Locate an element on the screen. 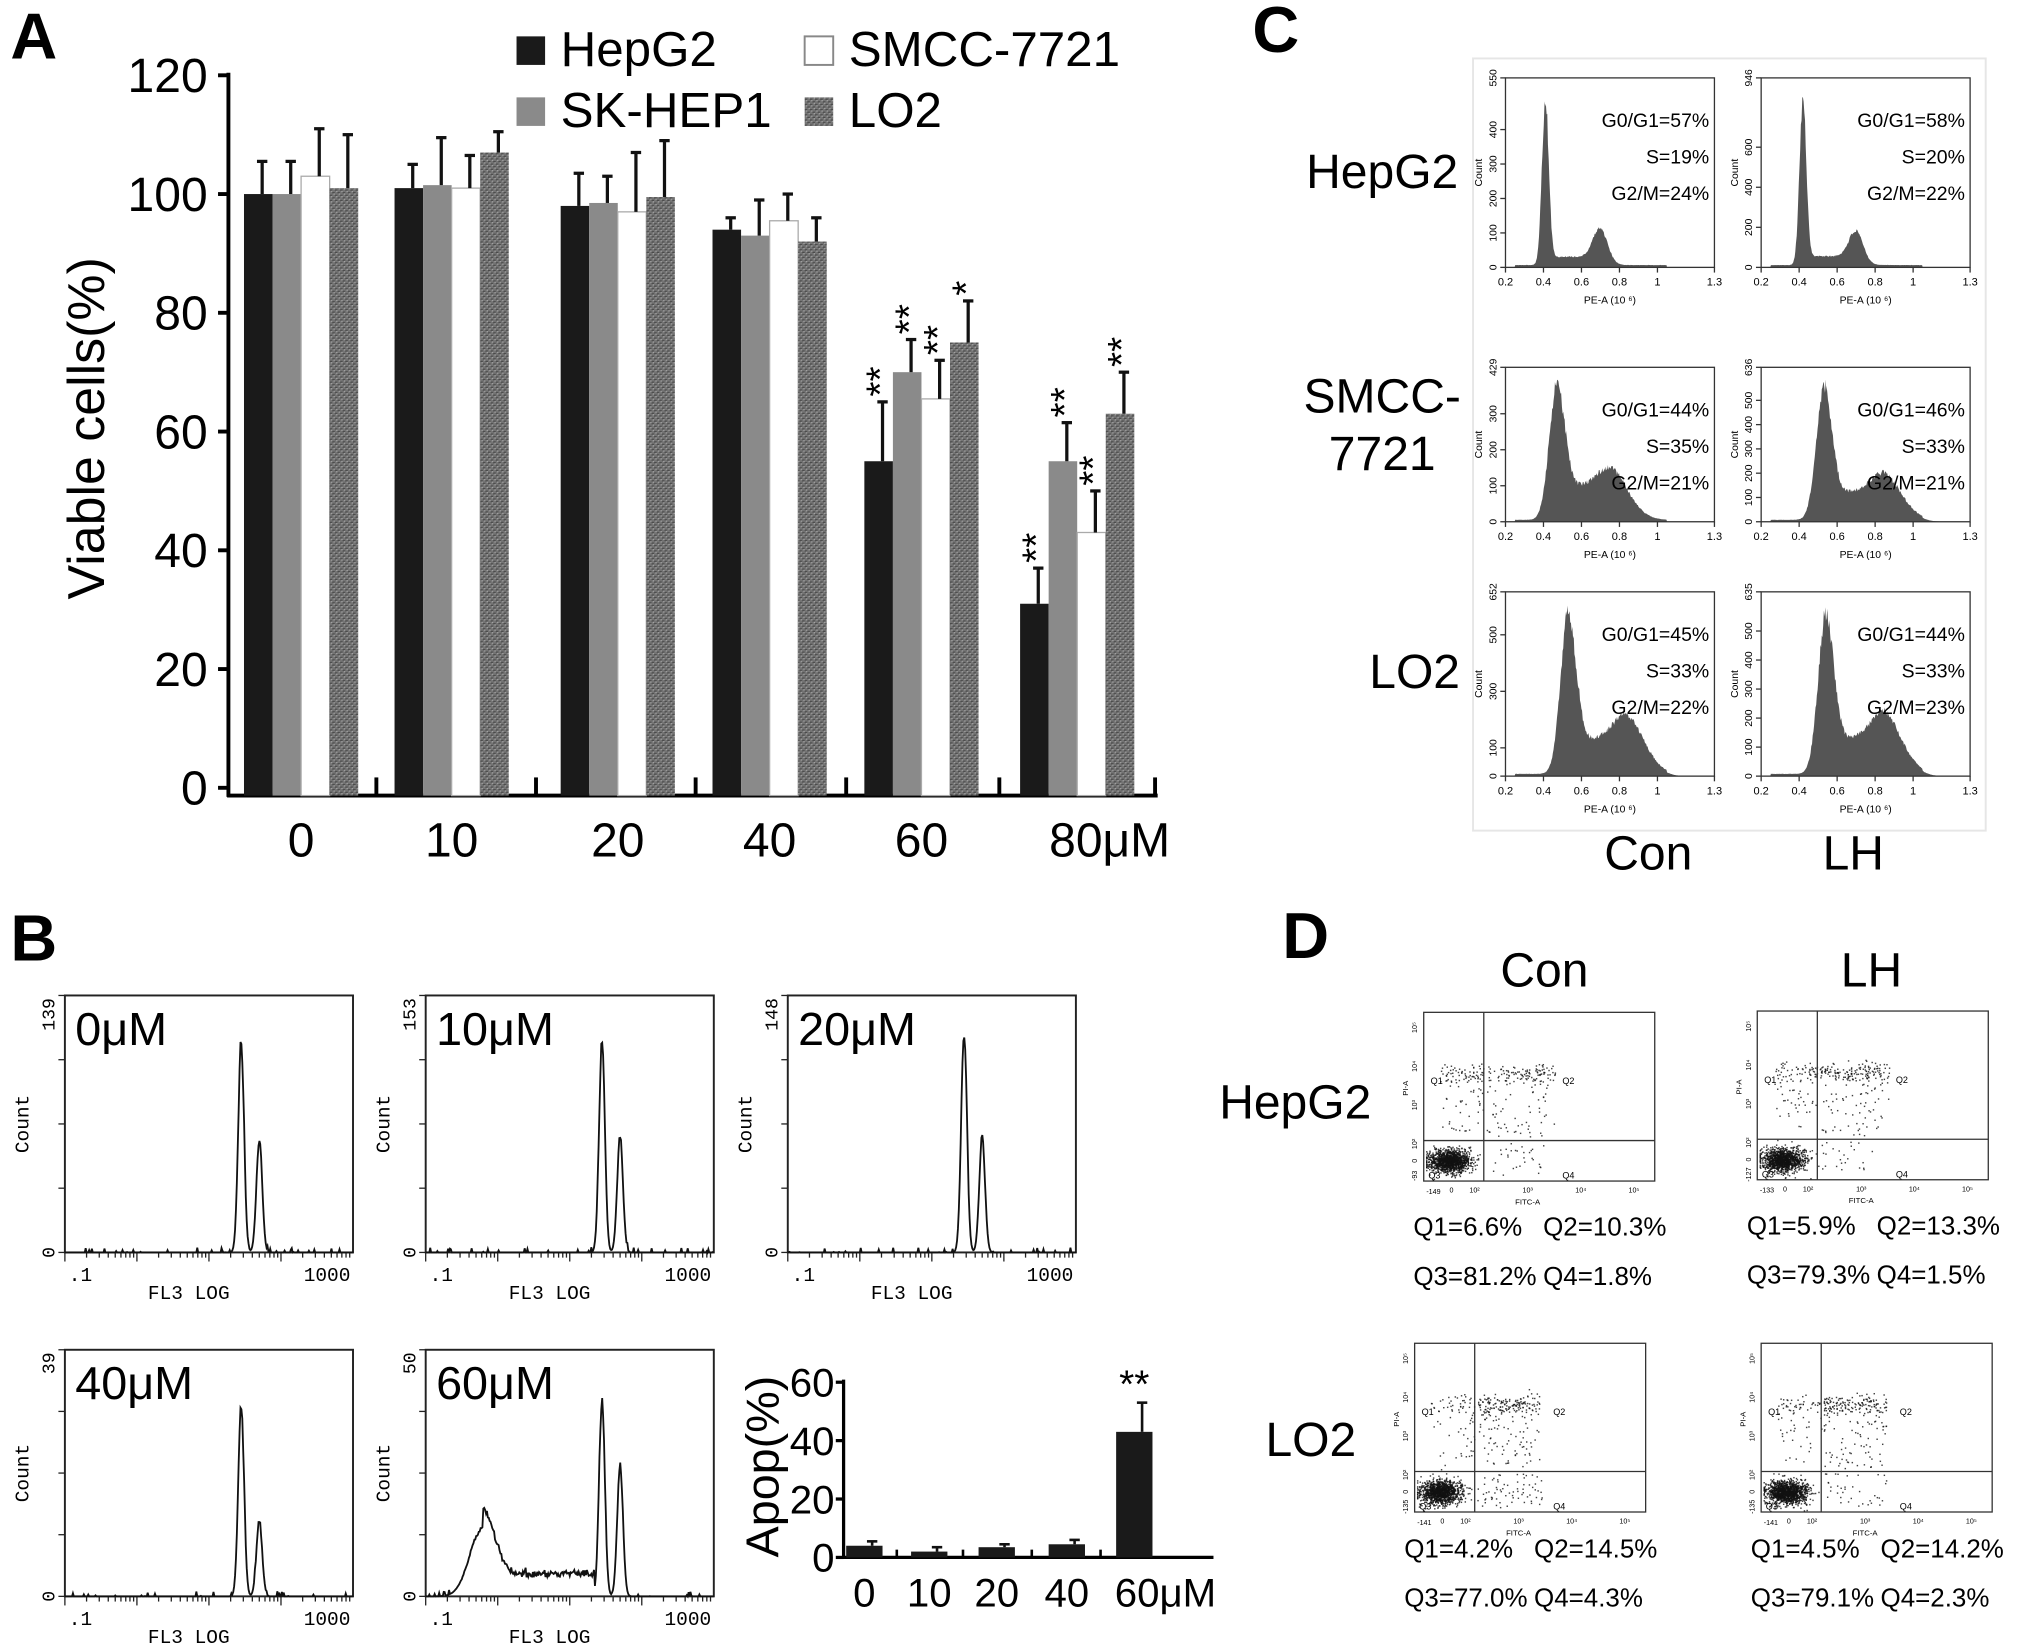  x-tick-label: 0.4 is located at coordinates (1543, 791).